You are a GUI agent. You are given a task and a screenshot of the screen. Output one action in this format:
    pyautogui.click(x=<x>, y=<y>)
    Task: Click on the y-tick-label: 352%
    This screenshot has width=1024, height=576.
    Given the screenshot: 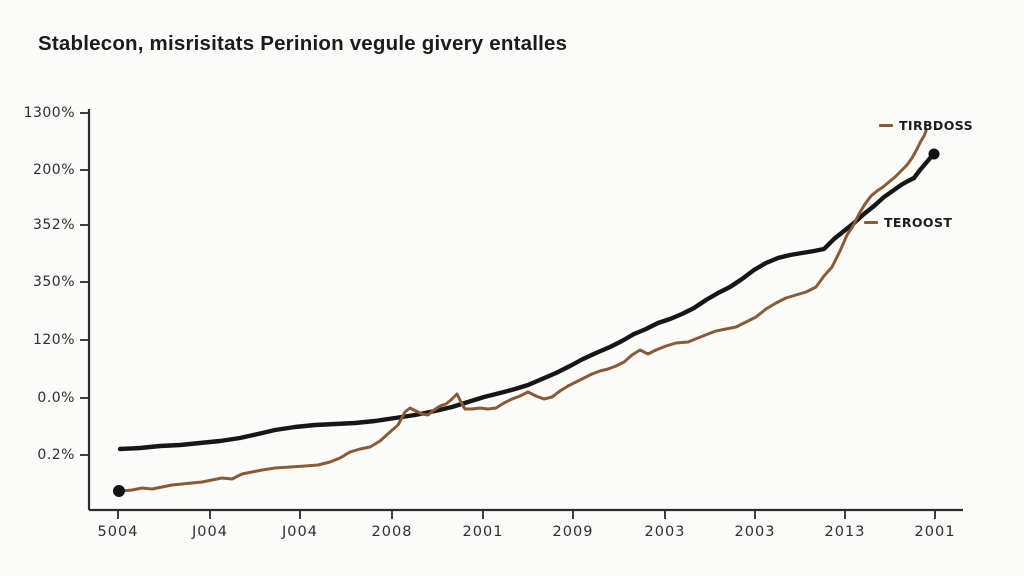 What is the action you would take?
    pyautogui.click(x=54, y=225)
    